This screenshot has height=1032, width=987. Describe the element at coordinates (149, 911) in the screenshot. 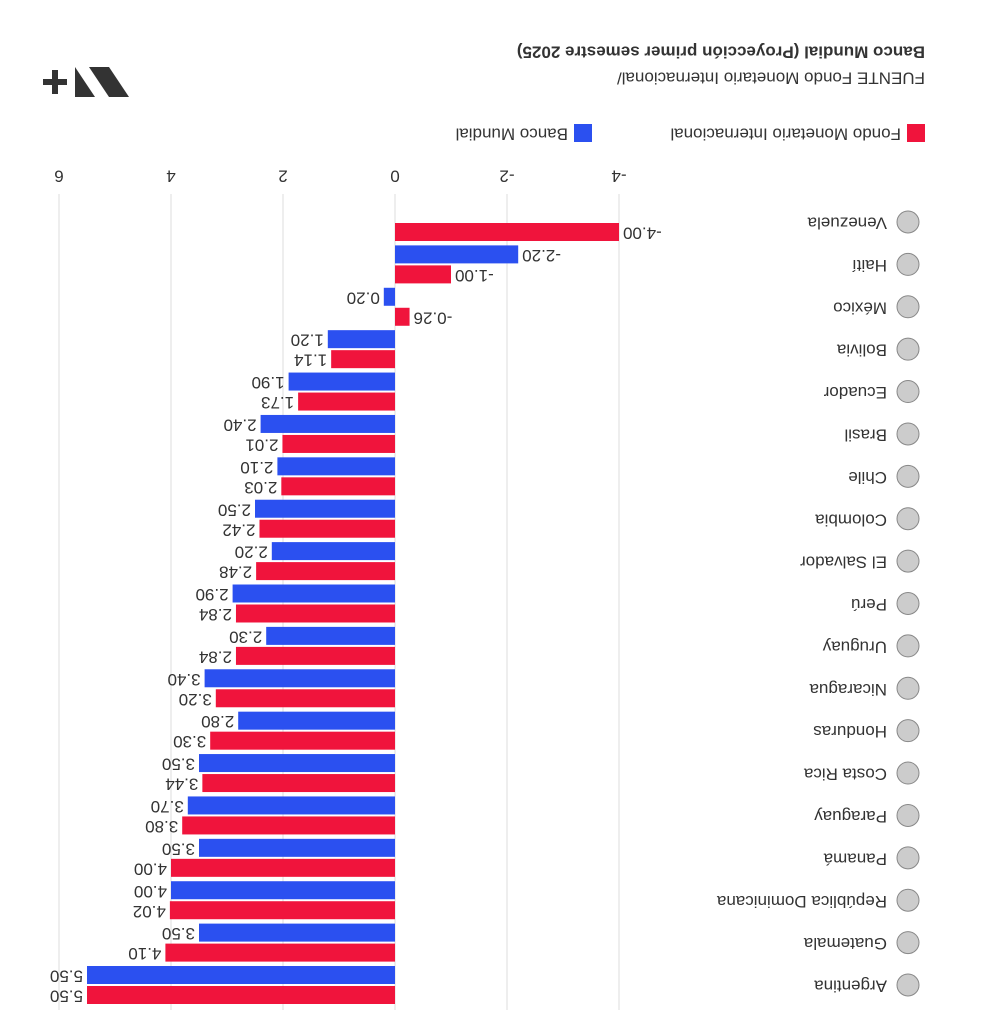

I see `value-label: 4.02` at that location.